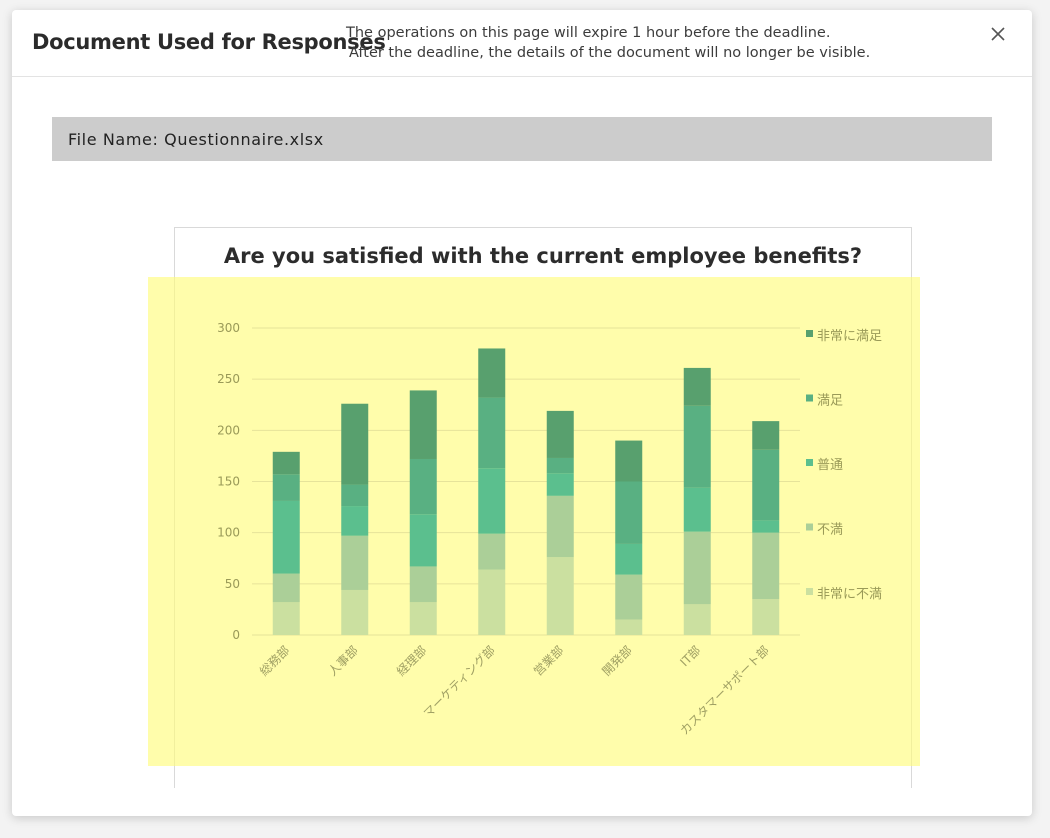 This screenshot has height=838, width=1050. What do you see at coordinates (343, 661) in the screenshot?
I see `x-category-label: 人事部` at bounding box center [343, 661].